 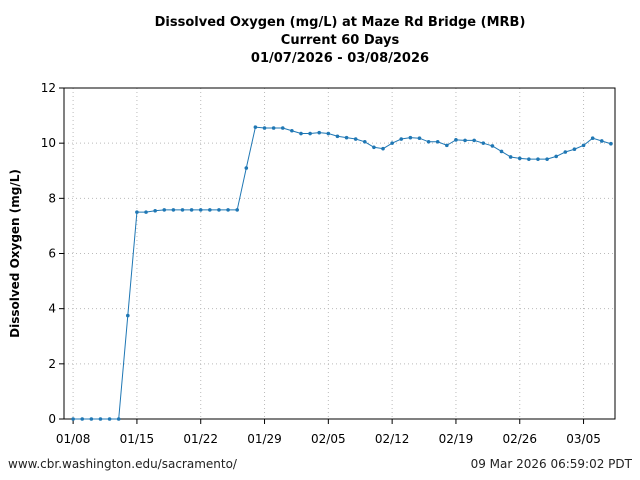 What do you see at coordinates (48, 143) in the screenshot?
I see `y-tick-label: 10` at bounding box center [48, 143].